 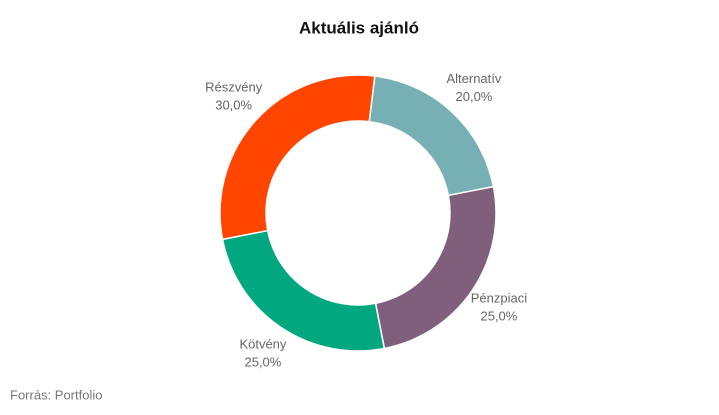 What do you see at coordinates (499, 298) in the screenshot?
I see `slice-label: Pénzpiaci` at bounding box center [499, 298].